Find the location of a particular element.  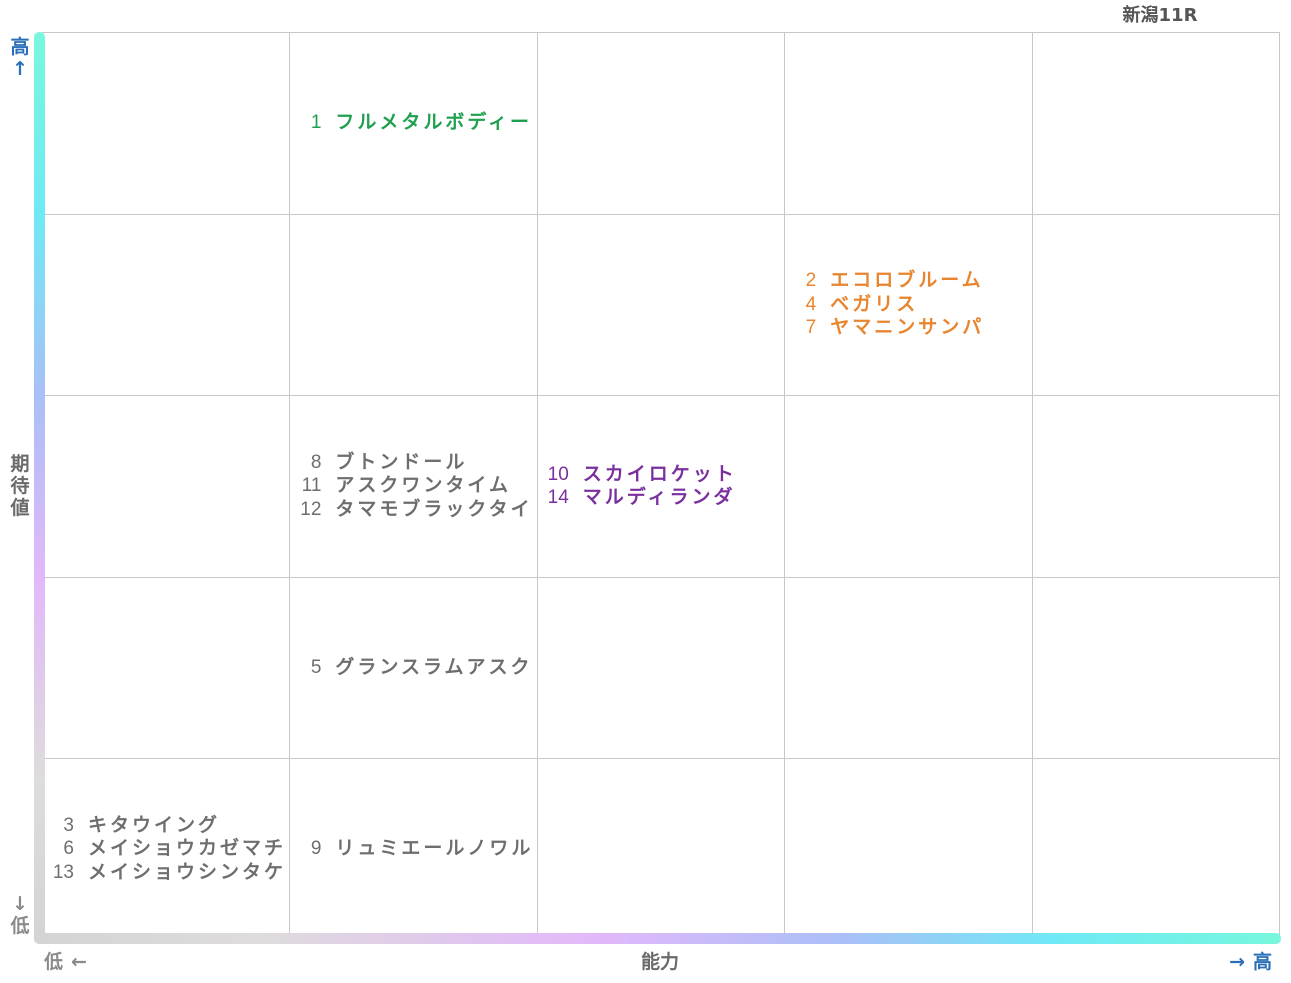

horse-number: 3 is located at coordinates (68, 825).